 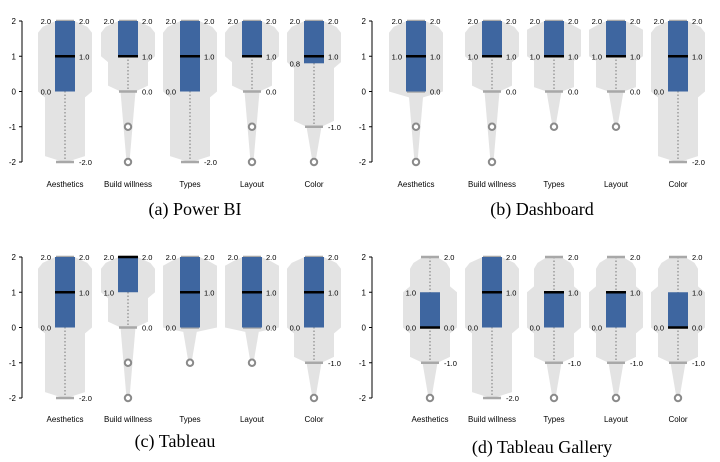 What do you see at coordinates (195, 209) in the screenshot?
I see `caption-a: (a) Power BI` at bounding box center [195, 209].